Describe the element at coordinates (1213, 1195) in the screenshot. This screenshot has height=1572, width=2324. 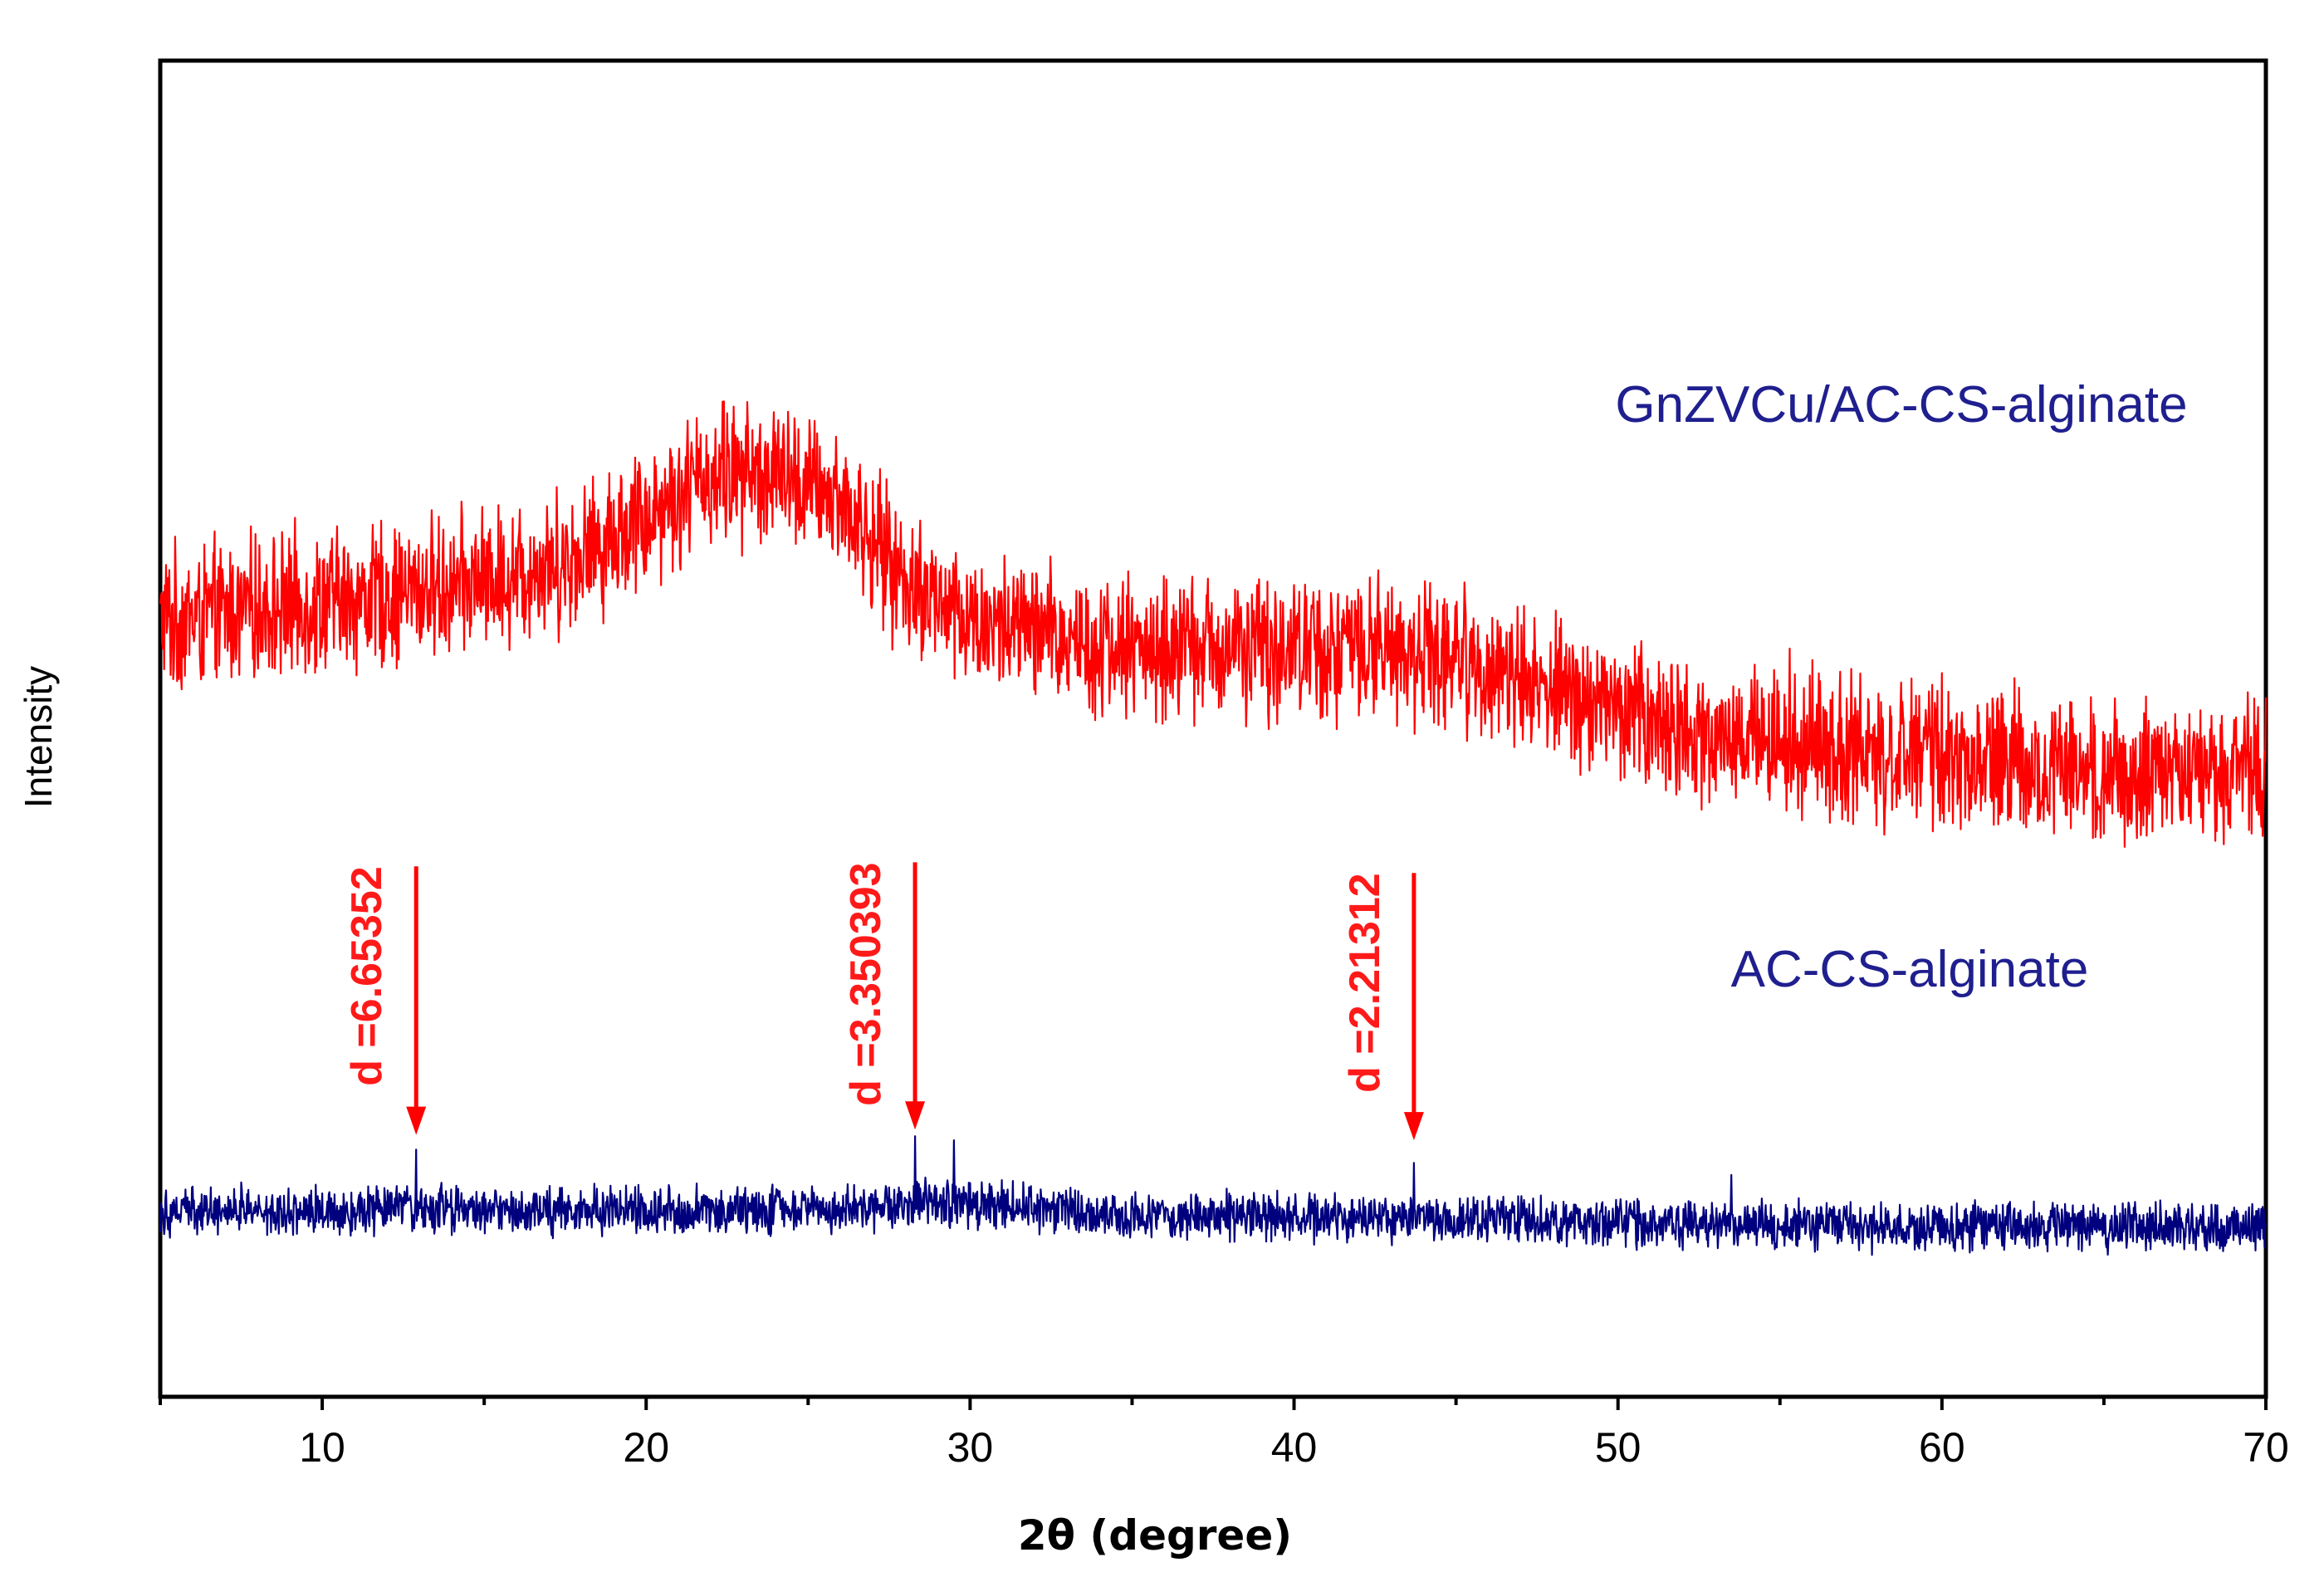
I see `series-line` at that location.